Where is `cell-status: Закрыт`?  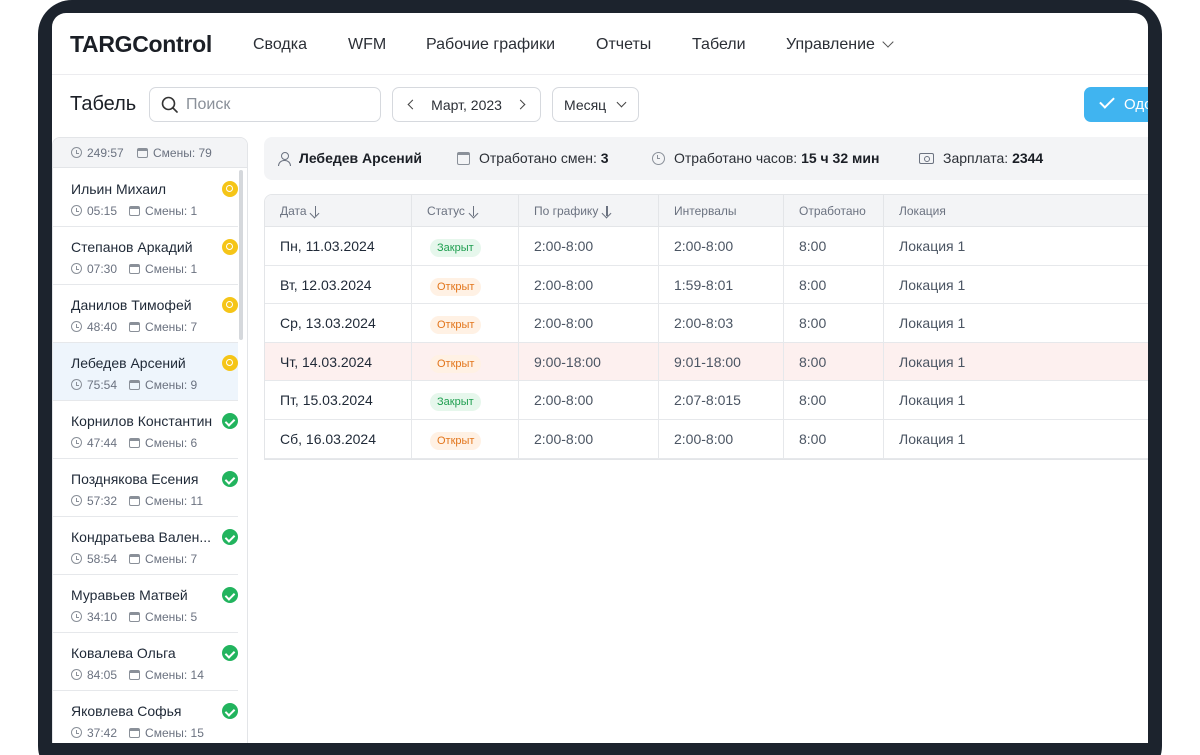
cell-status: Закрыт is located at coordinates (465, 400).